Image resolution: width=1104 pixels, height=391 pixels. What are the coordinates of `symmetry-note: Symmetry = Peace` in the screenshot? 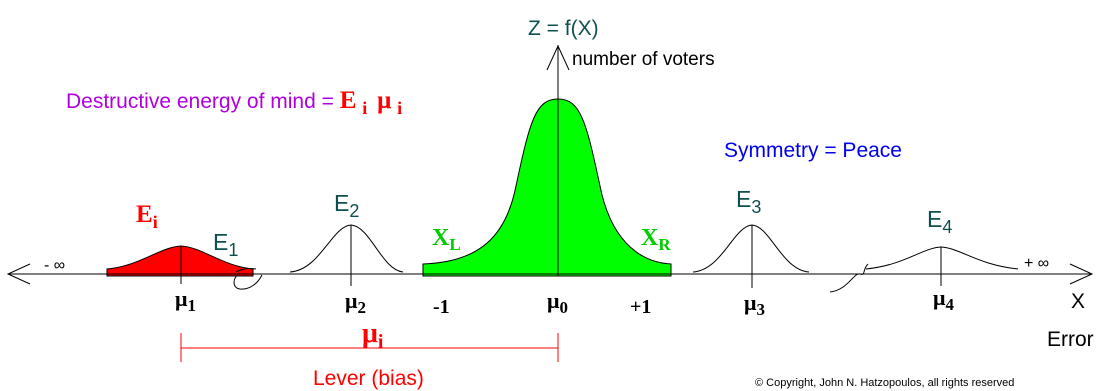 It's located at (813, 150).